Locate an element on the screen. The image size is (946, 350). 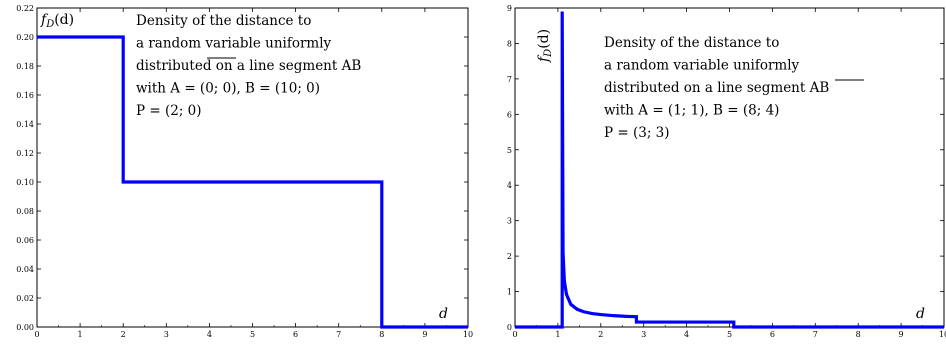
y-tick-label: 4 is located at coordinates (509, 185).